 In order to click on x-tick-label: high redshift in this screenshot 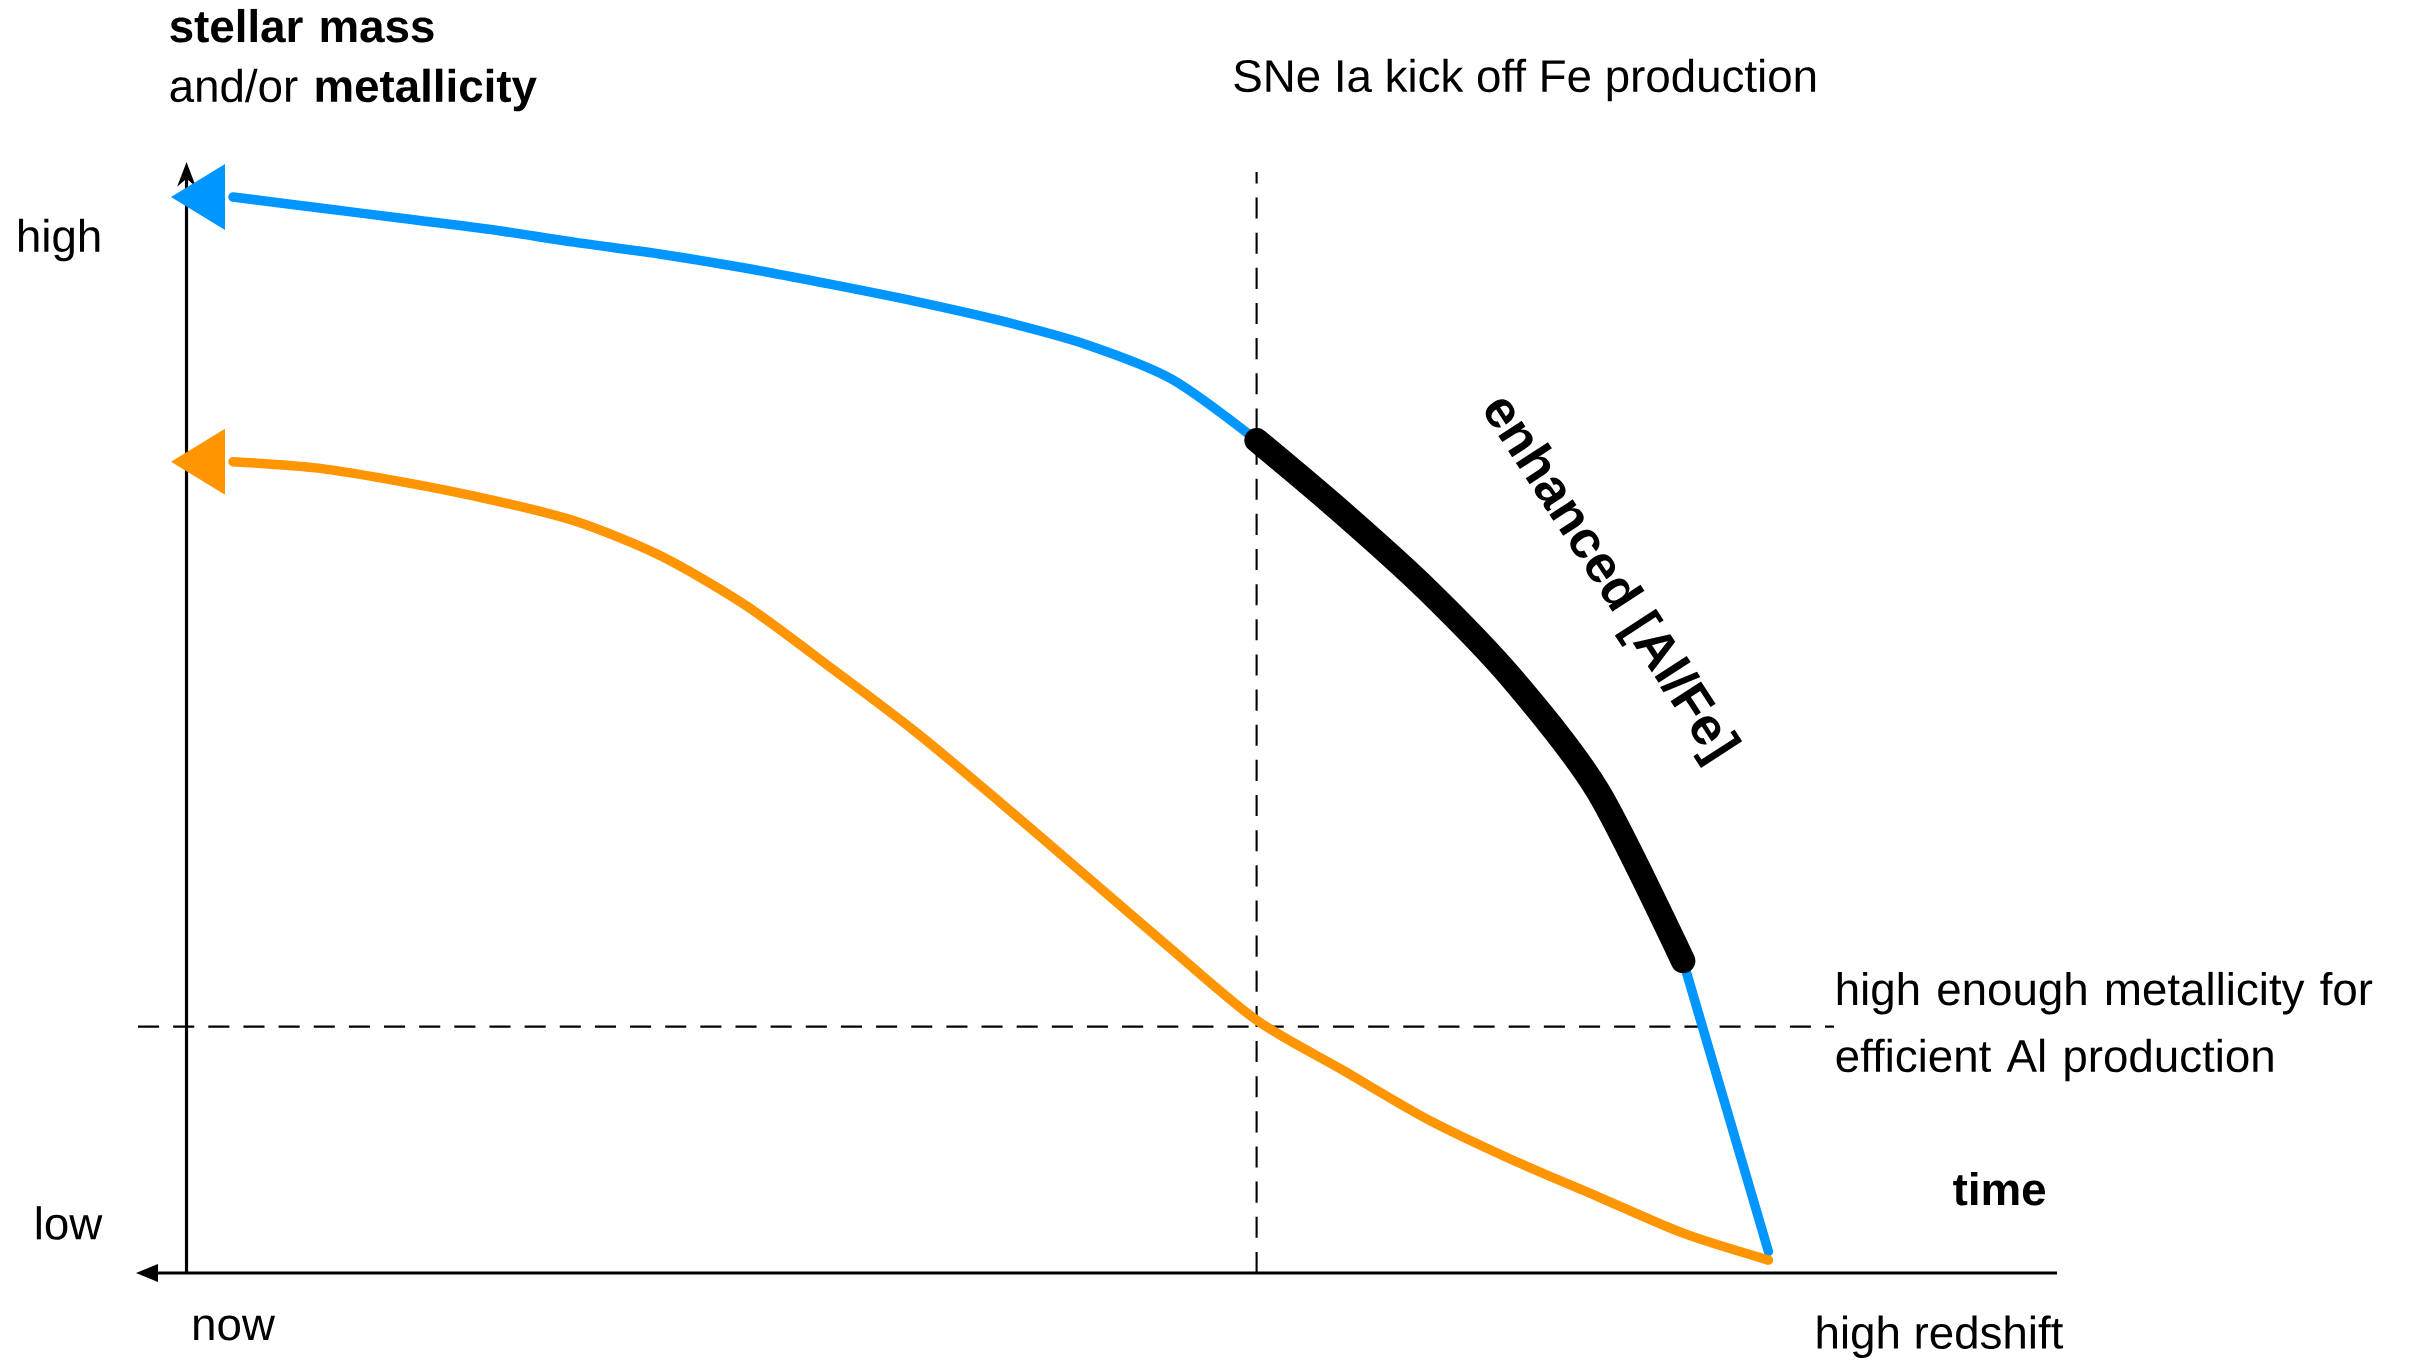, I will do `click(1940, 1336)`.